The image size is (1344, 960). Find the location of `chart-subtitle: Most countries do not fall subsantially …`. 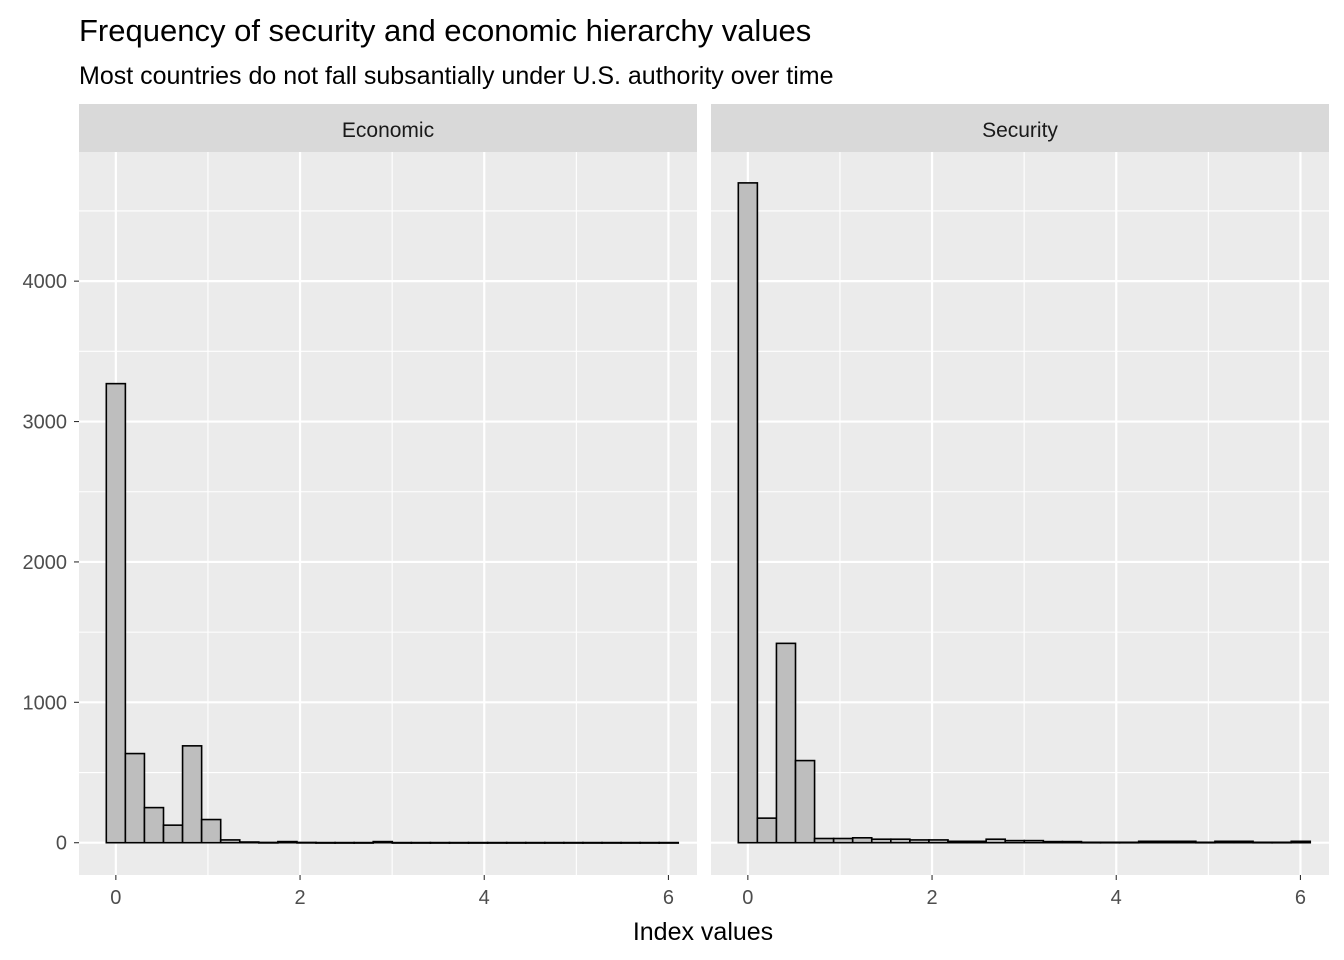

chart-subtitle: Most countries do not fall subsantially … is located at coordinates (456, 76).